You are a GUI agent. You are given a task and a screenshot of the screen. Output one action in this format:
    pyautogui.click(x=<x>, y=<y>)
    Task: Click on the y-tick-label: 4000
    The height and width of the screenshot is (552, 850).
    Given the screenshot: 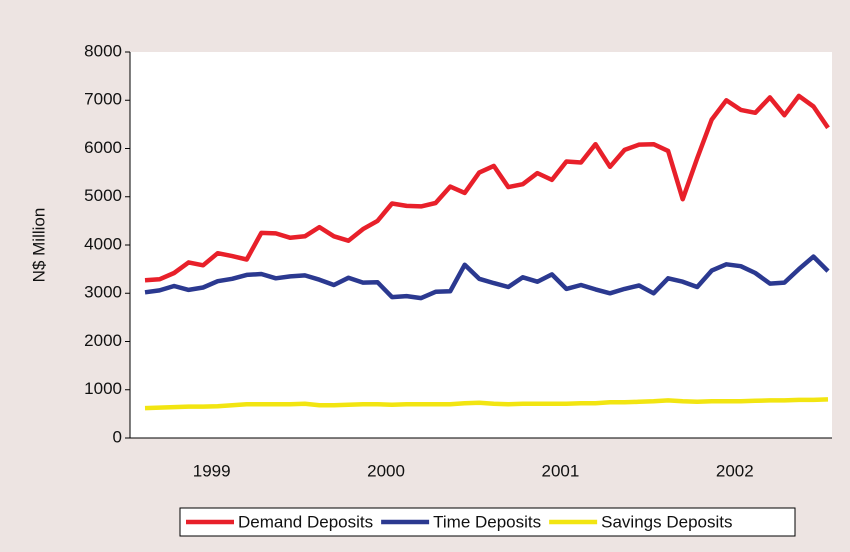 What is the action you would take?
    pyautogui.click(x=103, y=243)
    